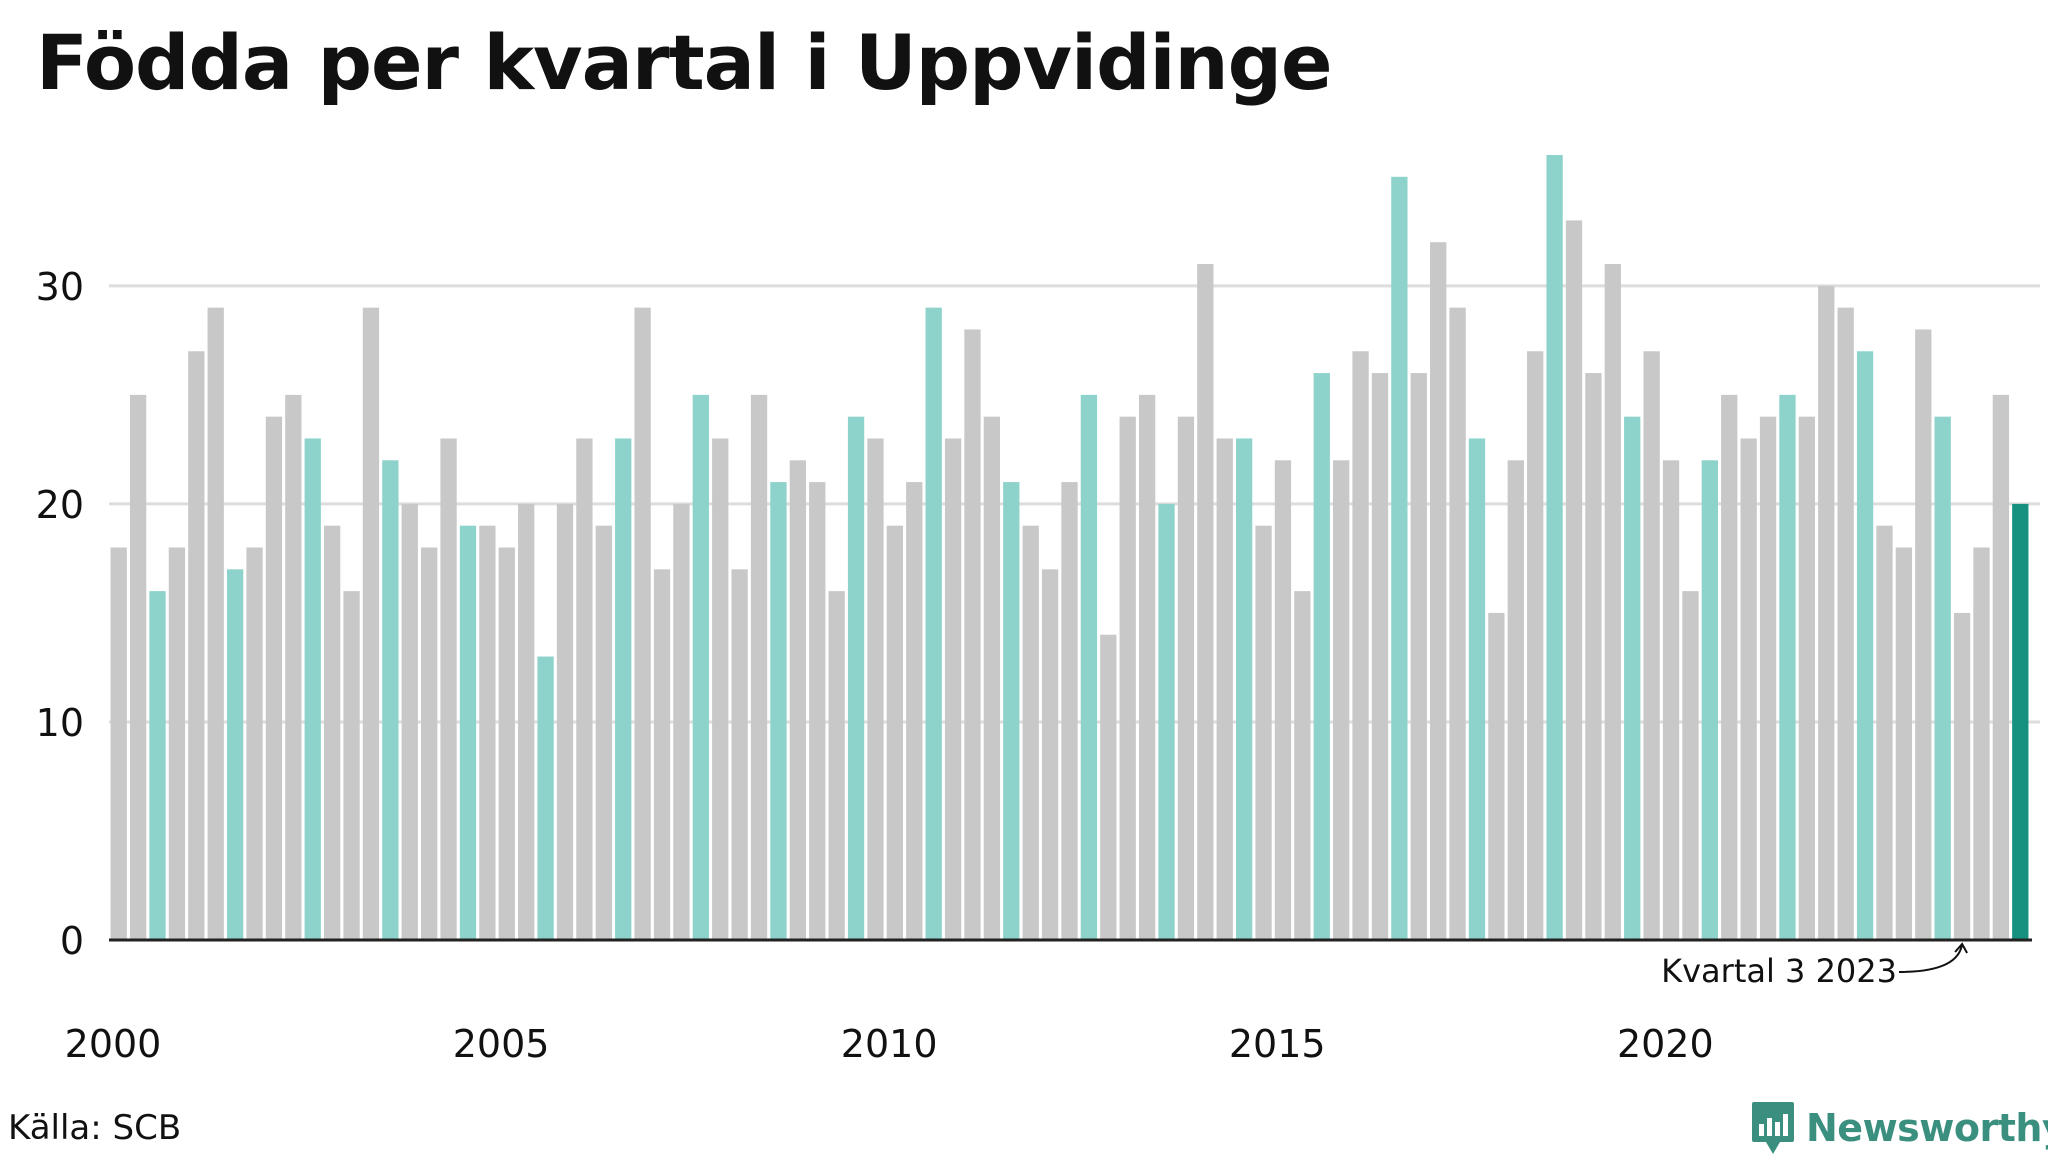 Image resolution: width=2048 pixels, height=1156 pixels. I want to click on brand-logo: Newsworthy, so click(1899, 1128).